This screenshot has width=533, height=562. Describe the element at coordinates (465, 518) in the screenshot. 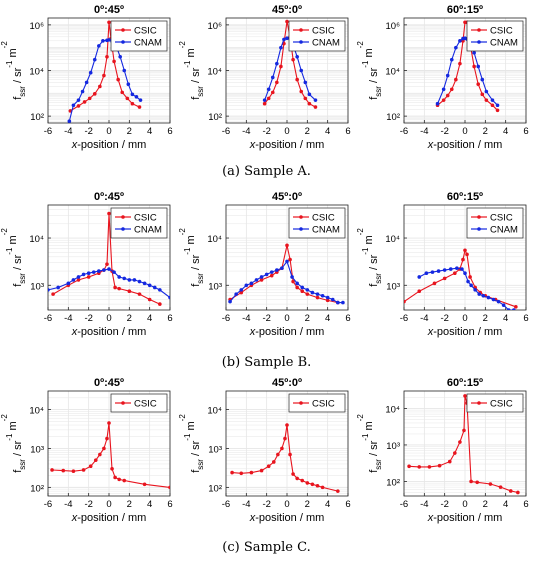

I see `x-axis-label: x-position / mm` at that location.